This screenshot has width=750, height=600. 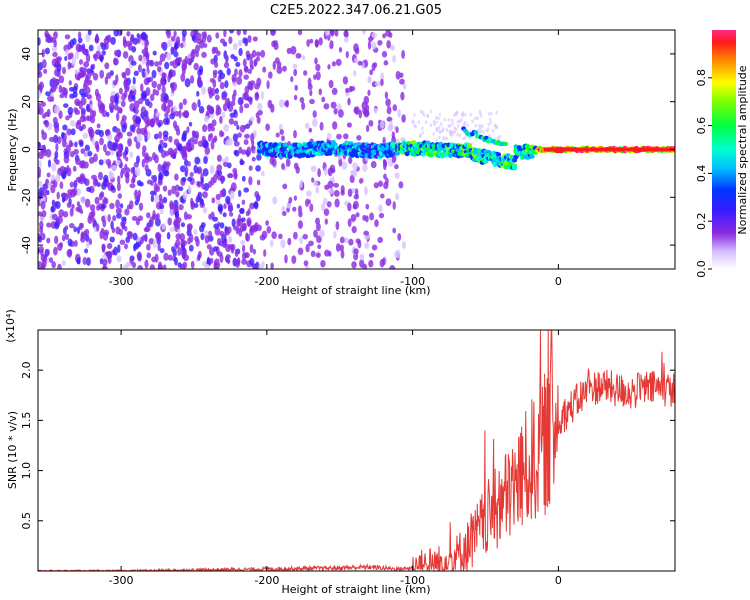 I want to click on x-tick-label: -100, so click(x=412, y=580).